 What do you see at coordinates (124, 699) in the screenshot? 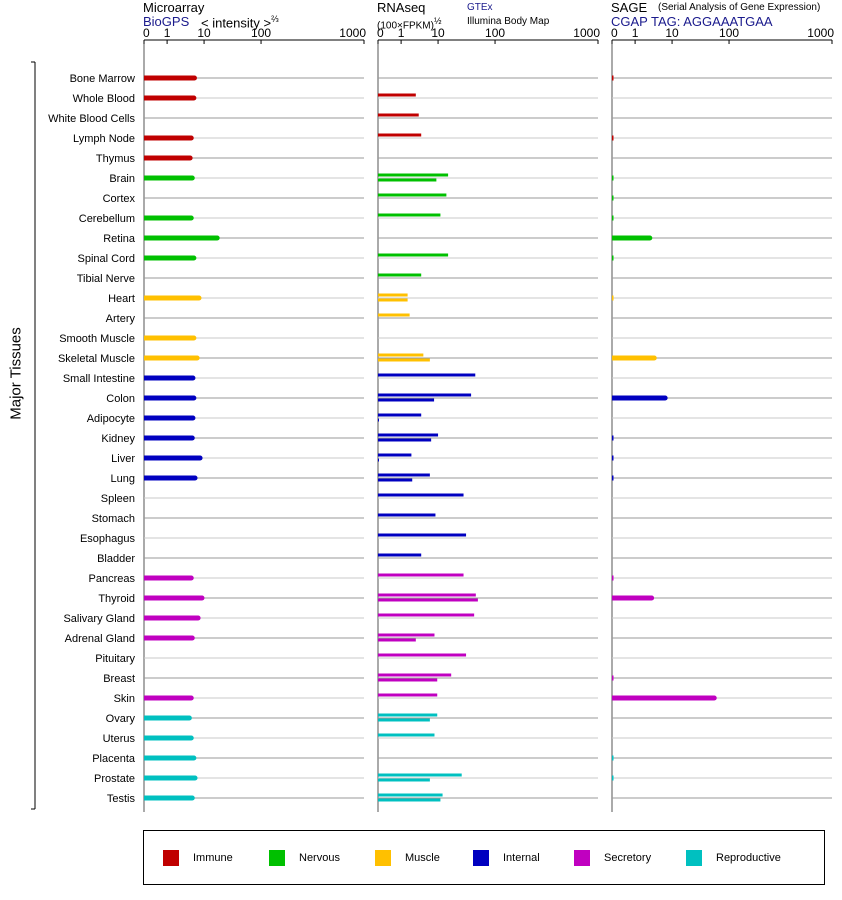
I see `category-label: Skin` at bounding box center [124, 699].